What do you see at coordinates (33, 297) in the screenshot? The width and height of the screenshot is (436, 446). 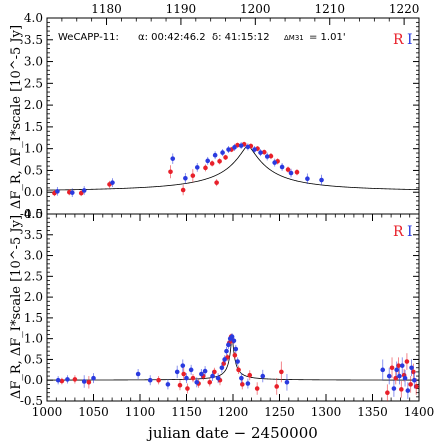 I see `bottom-y-tick-label: 2.0` at bounding box center [33, 297].